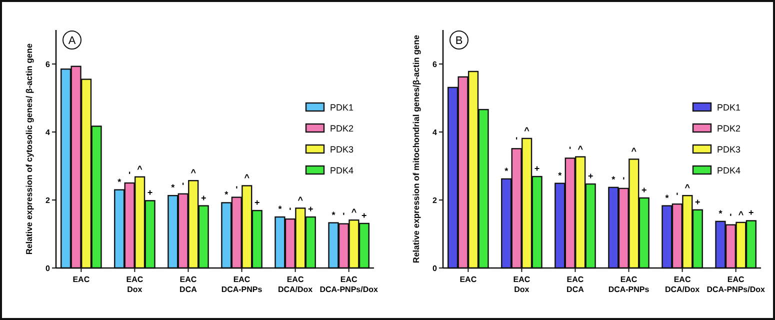  I want to click on y-axis-title: Relative expression of mitochondrial genes/β-actin gene, so click(416, 149).